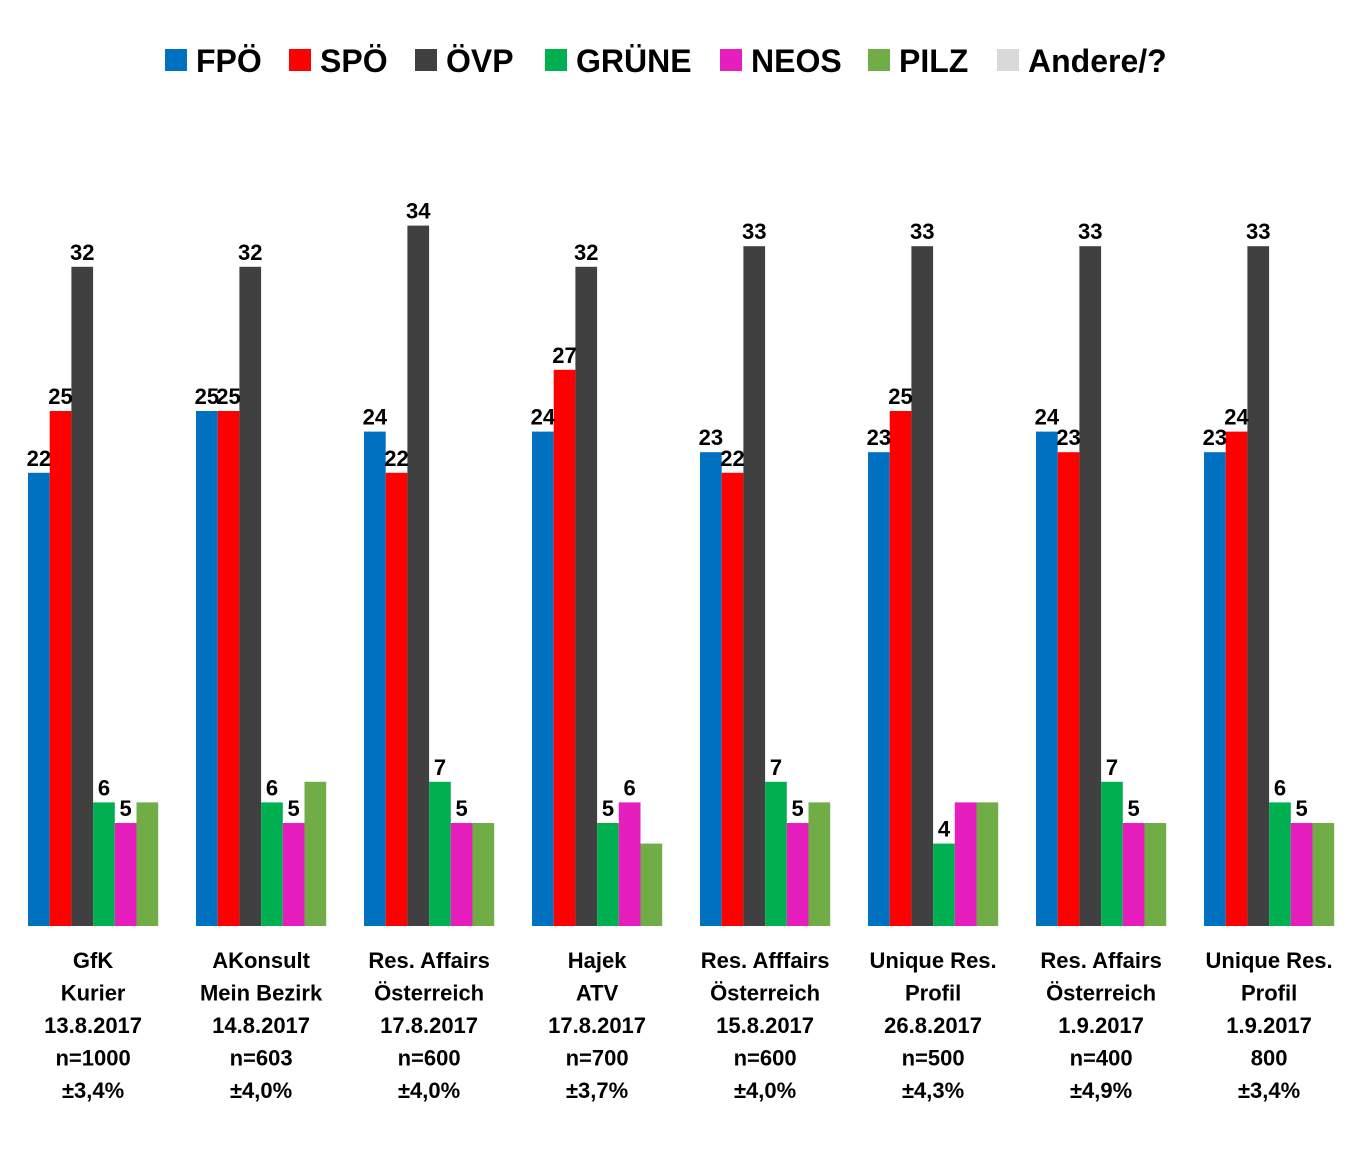 This screenshot has height=1171, width=1372. Describe the element at coordinates (933, 1025) in the screenshot. I see `category-label-line: 26.8.2017` at that location.